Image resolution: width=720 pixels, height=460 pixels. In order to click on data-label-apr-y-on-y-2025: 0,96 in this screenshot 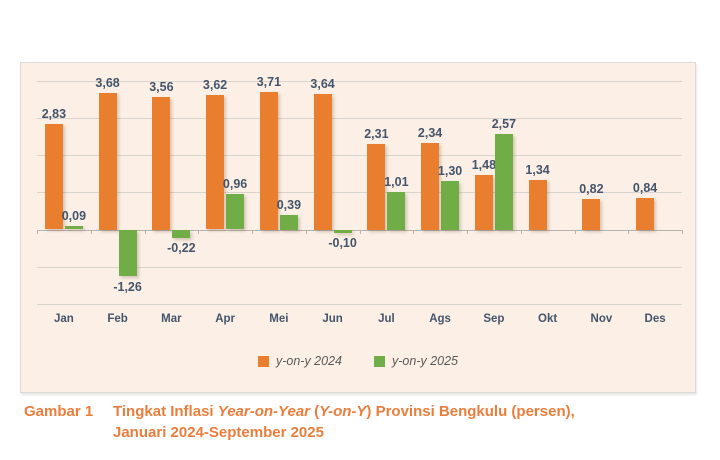, I will do `click(235, 183)`.